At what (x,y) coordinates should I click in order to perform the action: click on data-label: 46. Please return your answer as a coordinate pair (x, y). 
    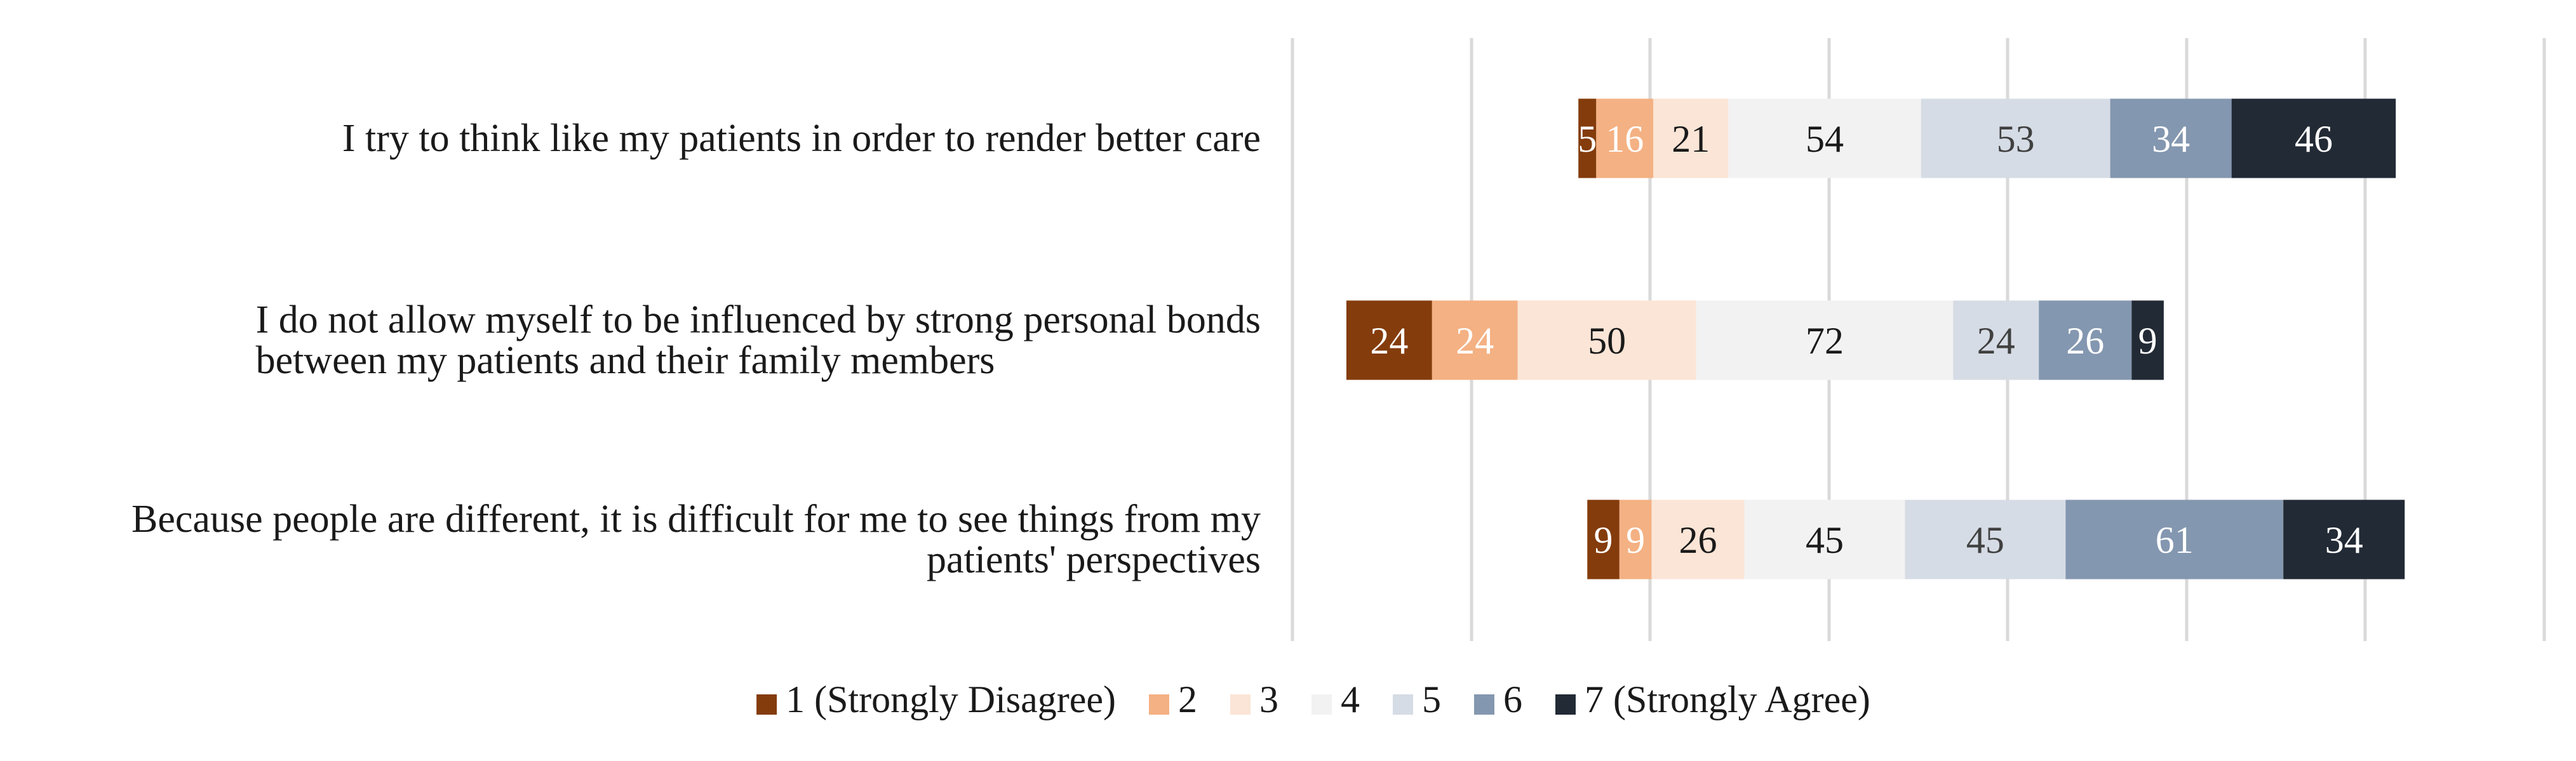
    Looking at the image, I should click on (2314, 139).